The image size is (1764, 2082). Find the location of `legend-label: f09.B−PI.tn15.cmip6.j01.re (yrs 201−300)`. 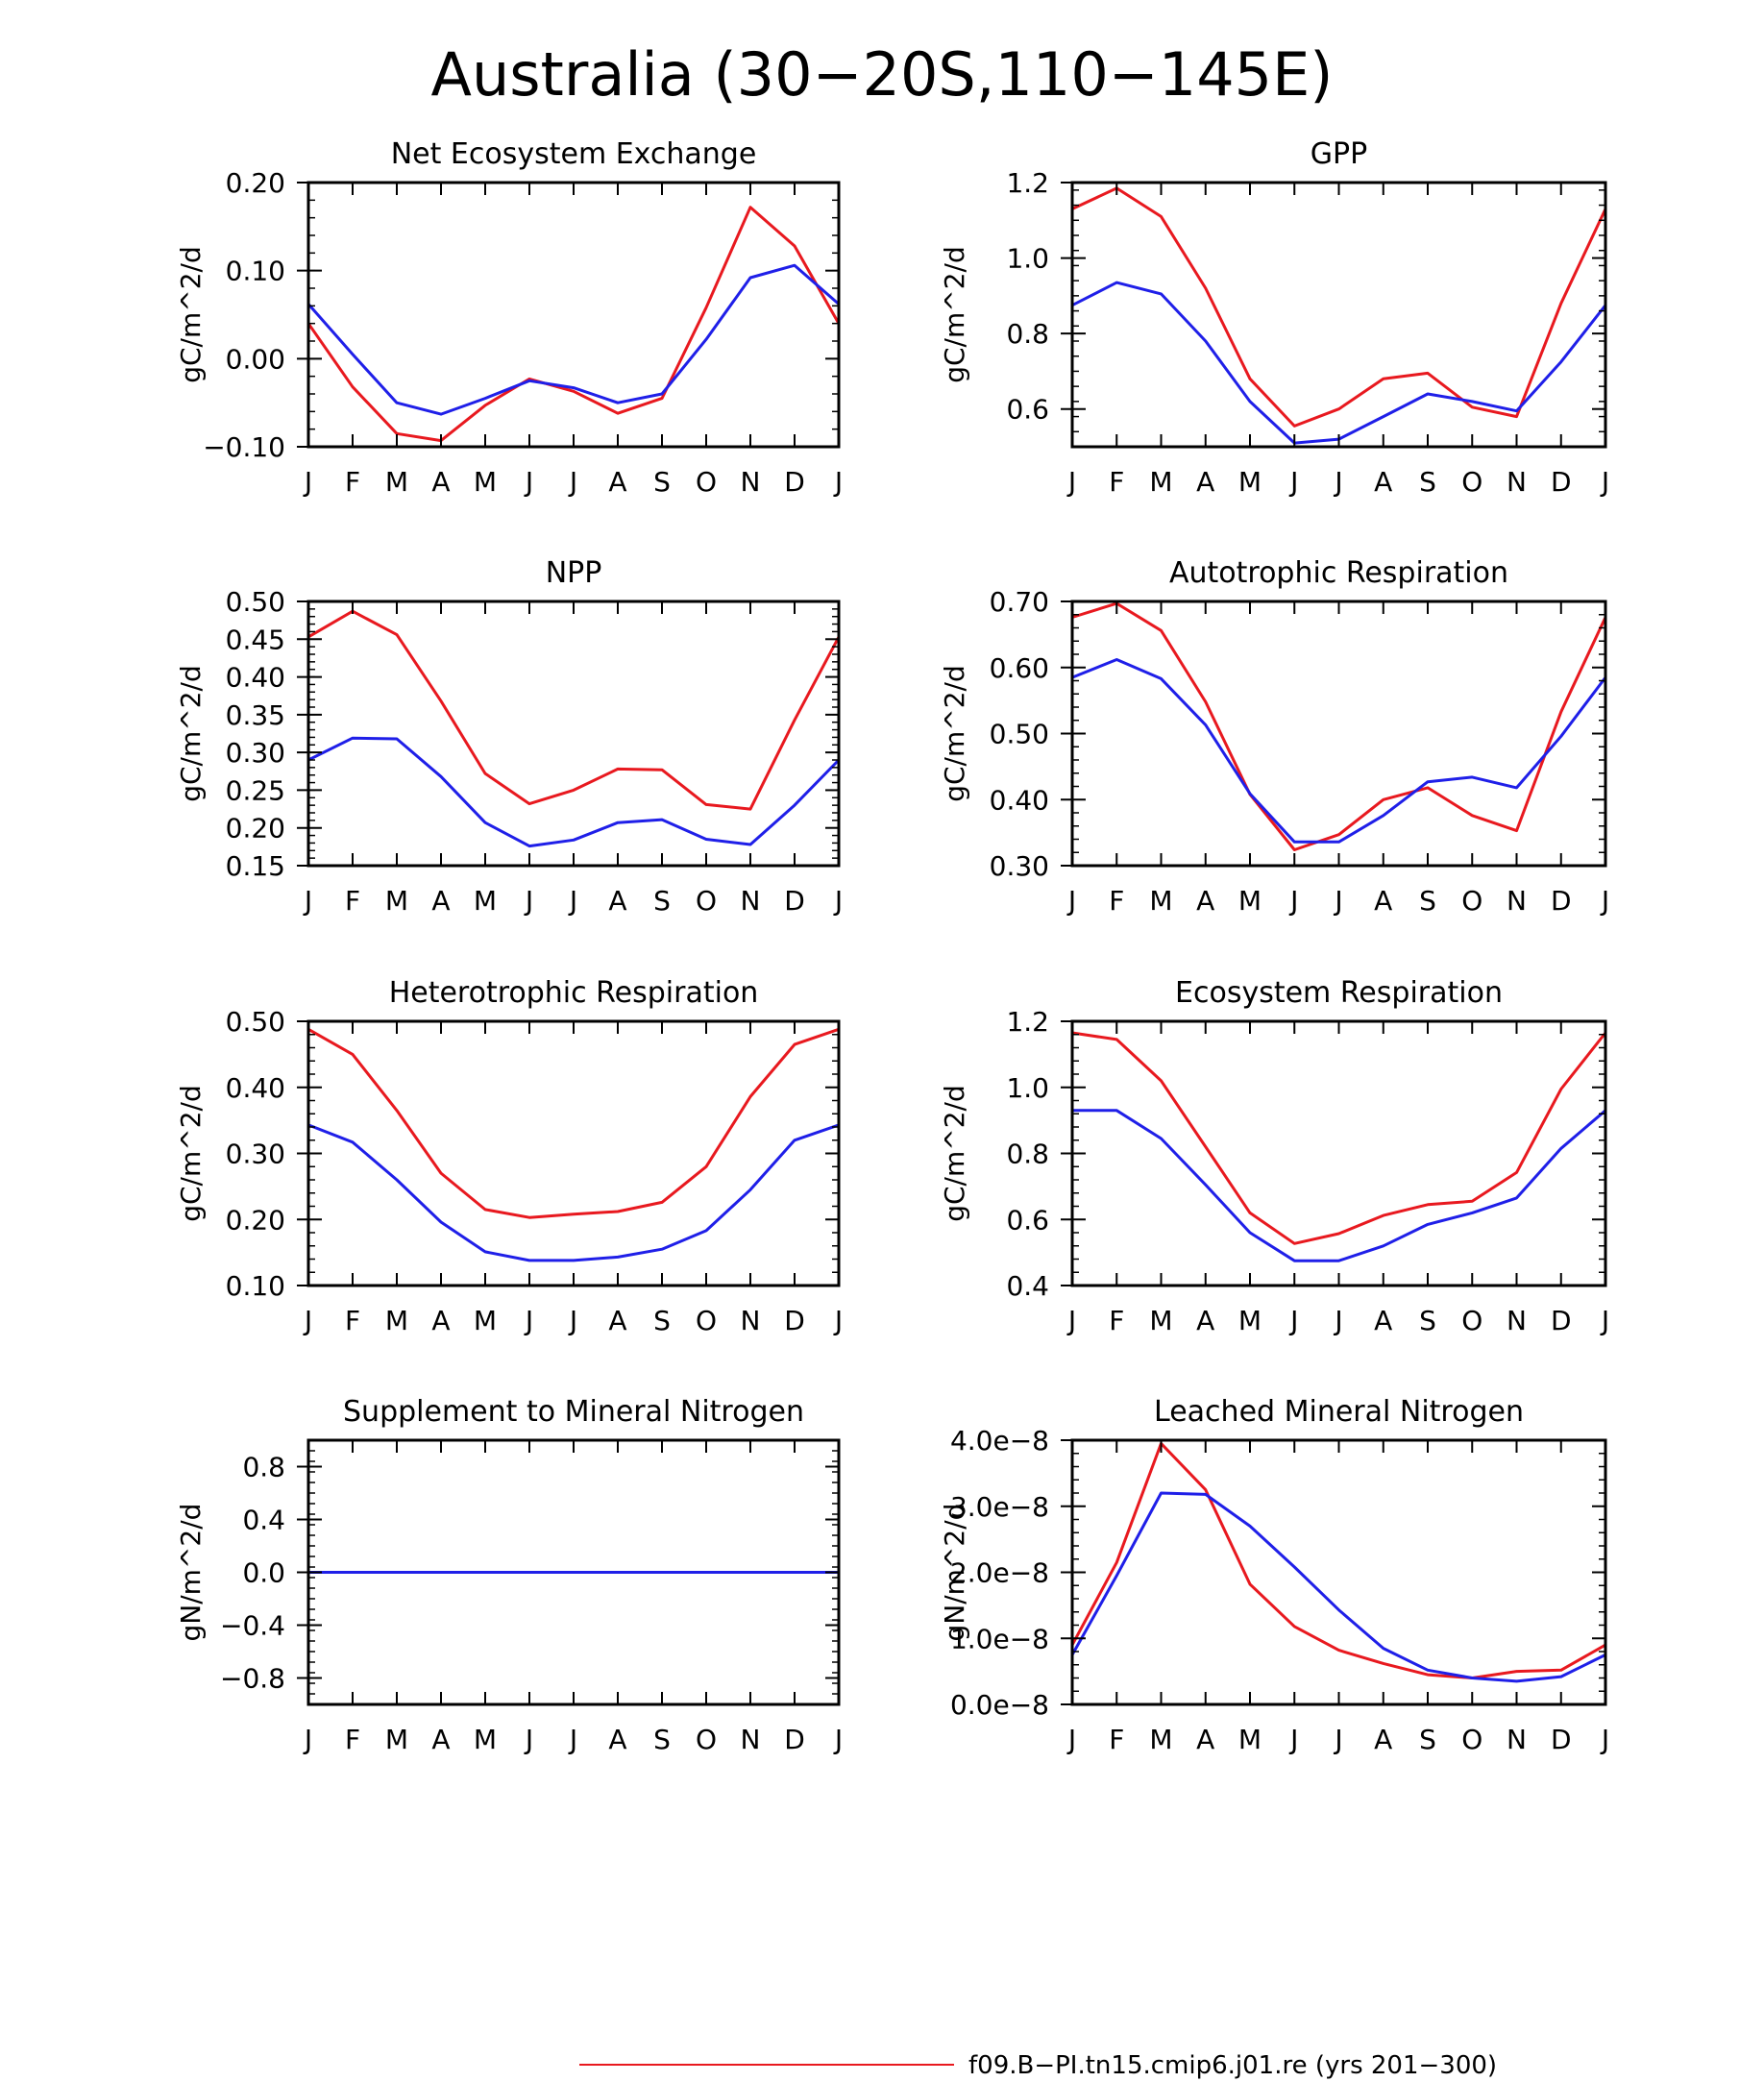

legend-label: f09.B−PI.tn15.cmip6.j01.re (yrs 201−300) is located at coordinates (1233, 2065).